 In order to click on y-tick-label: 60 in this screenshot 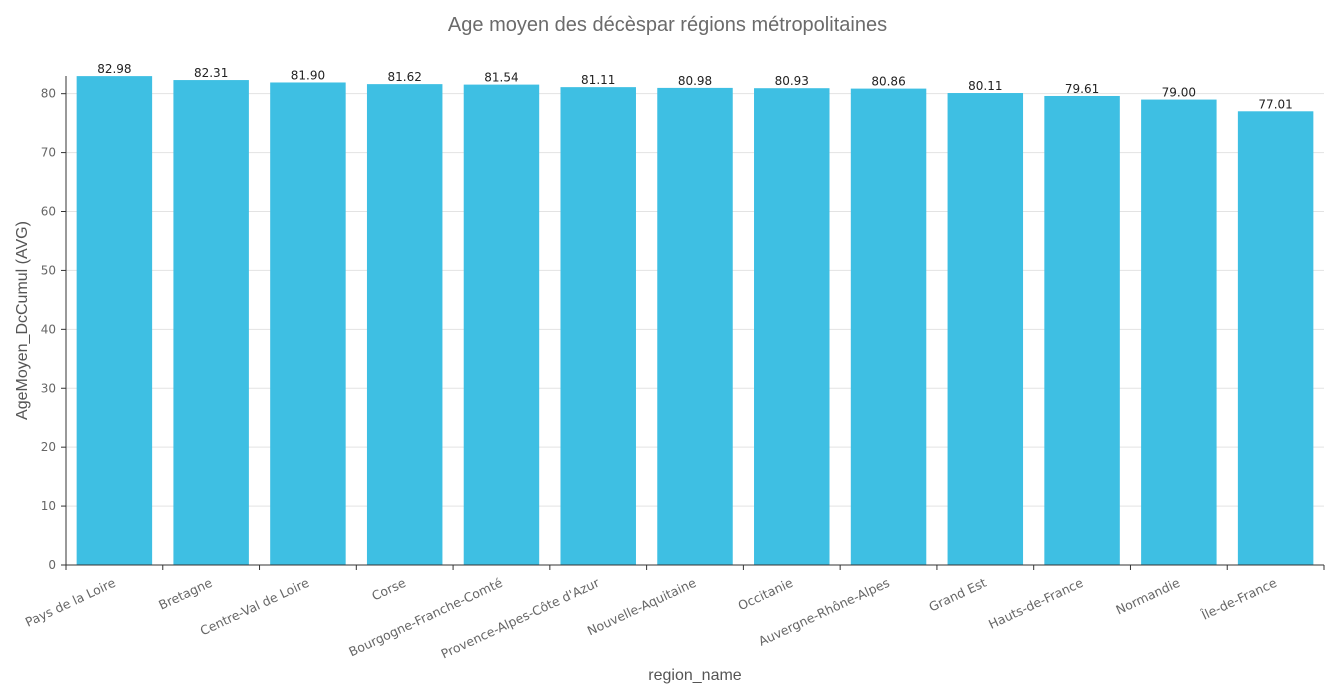, I will do `click(48, 212)`.